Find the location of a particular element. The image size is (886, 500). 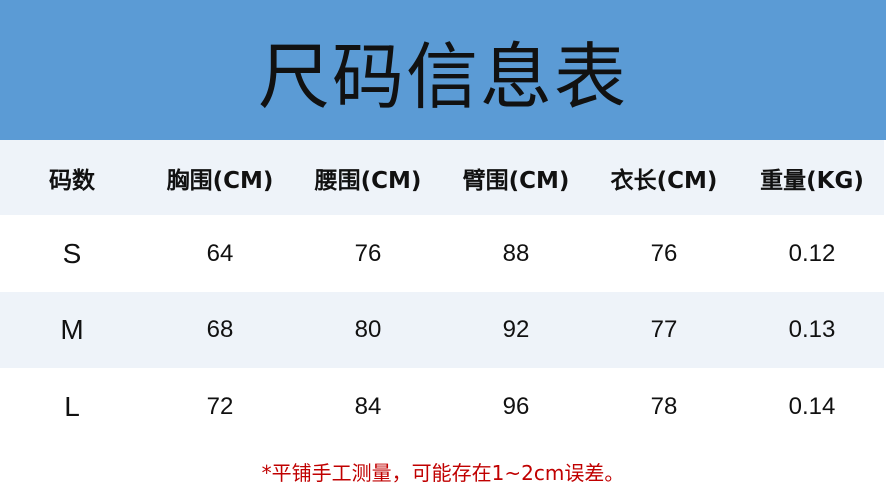

header-weight: 重量(KG) is located at coordinates (812, 180).